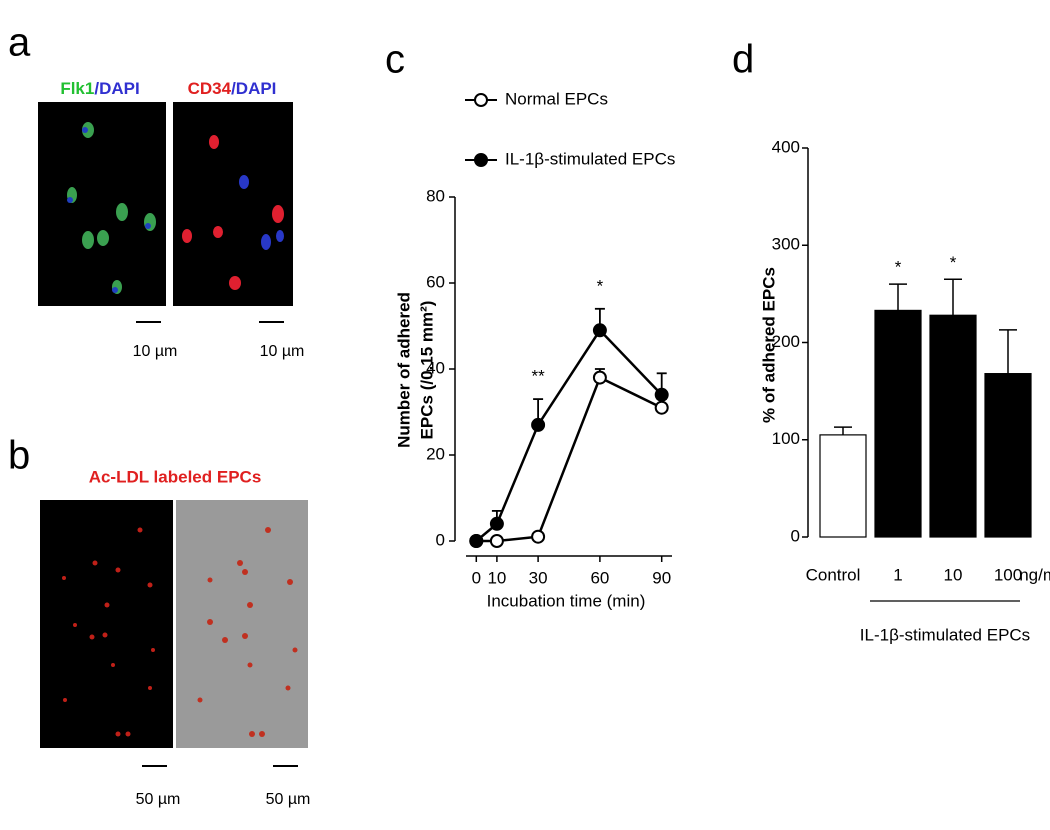  Describe the element at coordinates (19, 456) in the screenshot. I see `panel-label: b` at that location.